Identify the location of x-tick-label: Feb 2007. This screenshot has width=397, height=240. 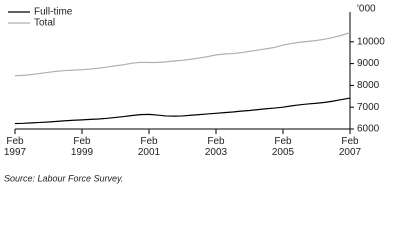
(350, 147).